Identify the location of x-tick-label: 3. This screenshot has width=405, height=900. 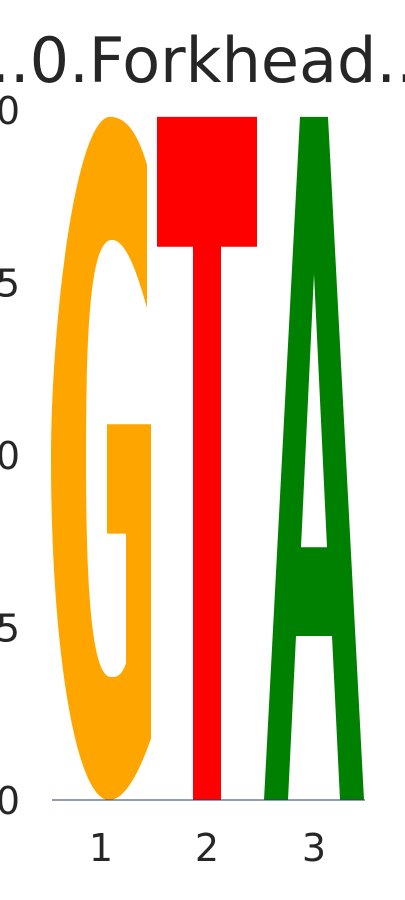
(314, 848).